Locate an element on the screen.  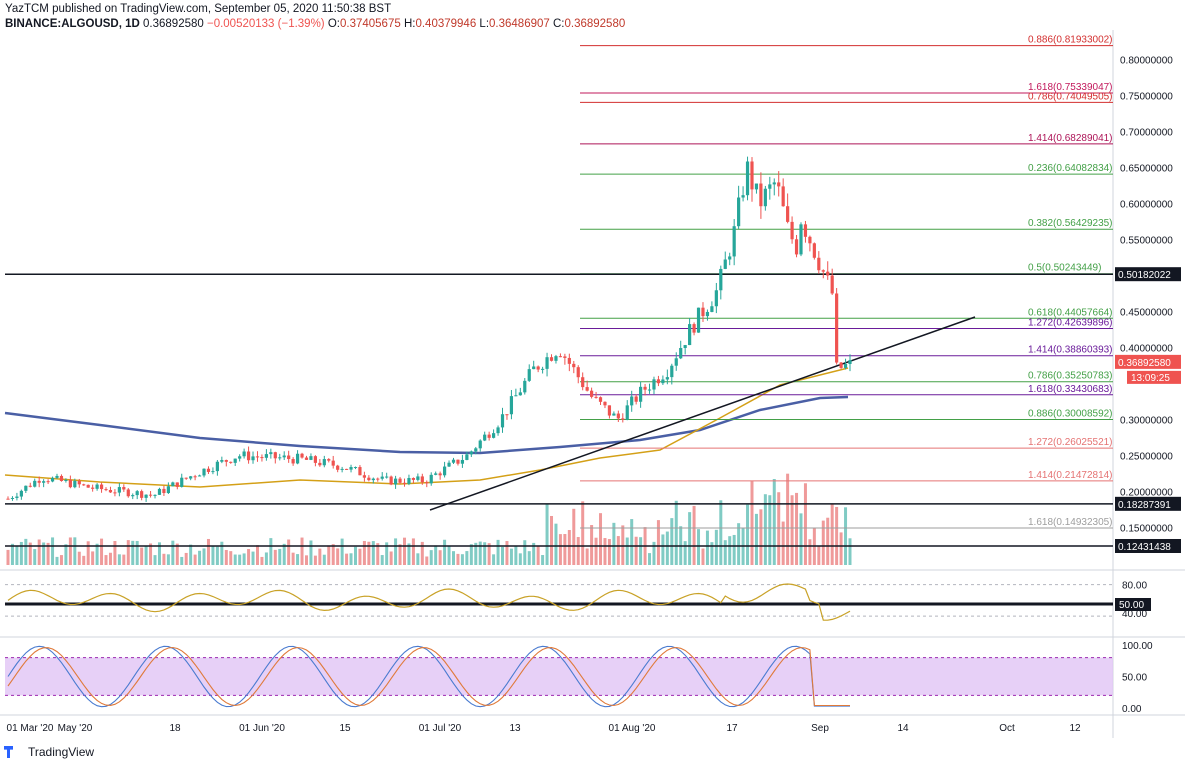
level-price-label: 0.12431438 is located at coordinates (1144, 547).